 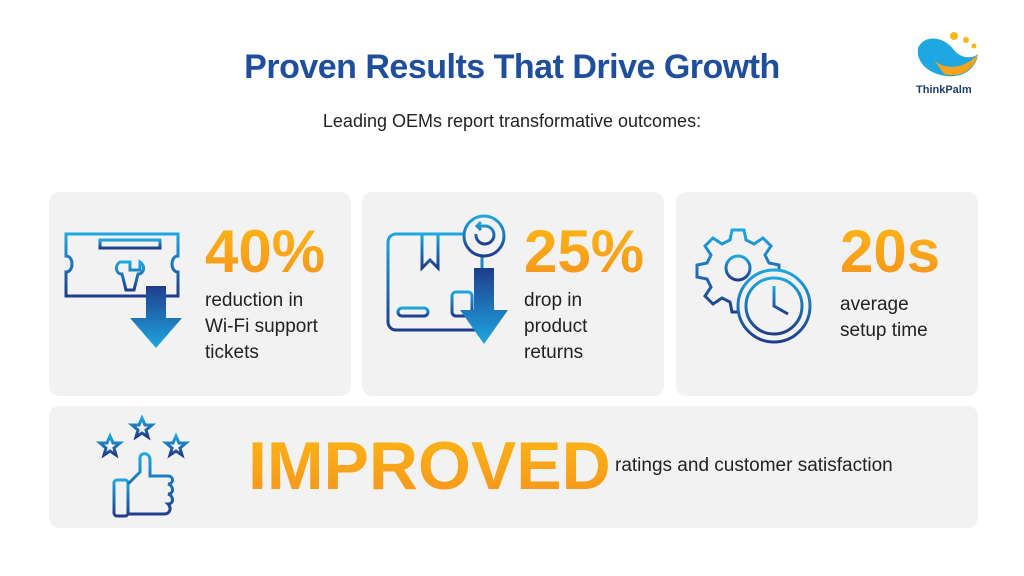 What do you see at coordinates (143, 466) in the screenshot?
I see `stars-thumb-icon` at bounding box center [143, 466].